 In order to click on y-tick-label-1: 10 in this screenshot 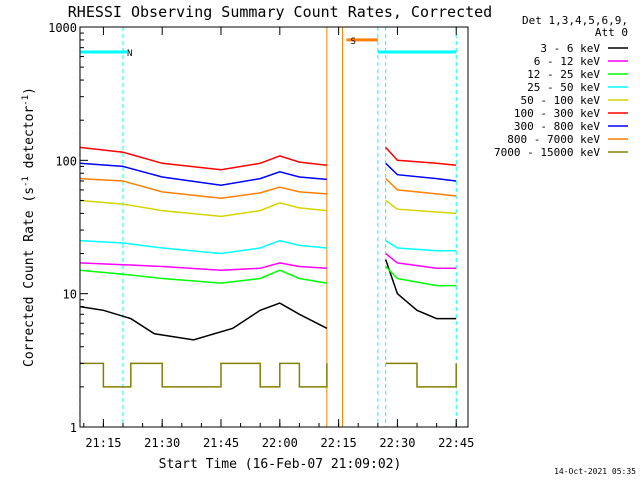, I will do `click(70, 295)`.